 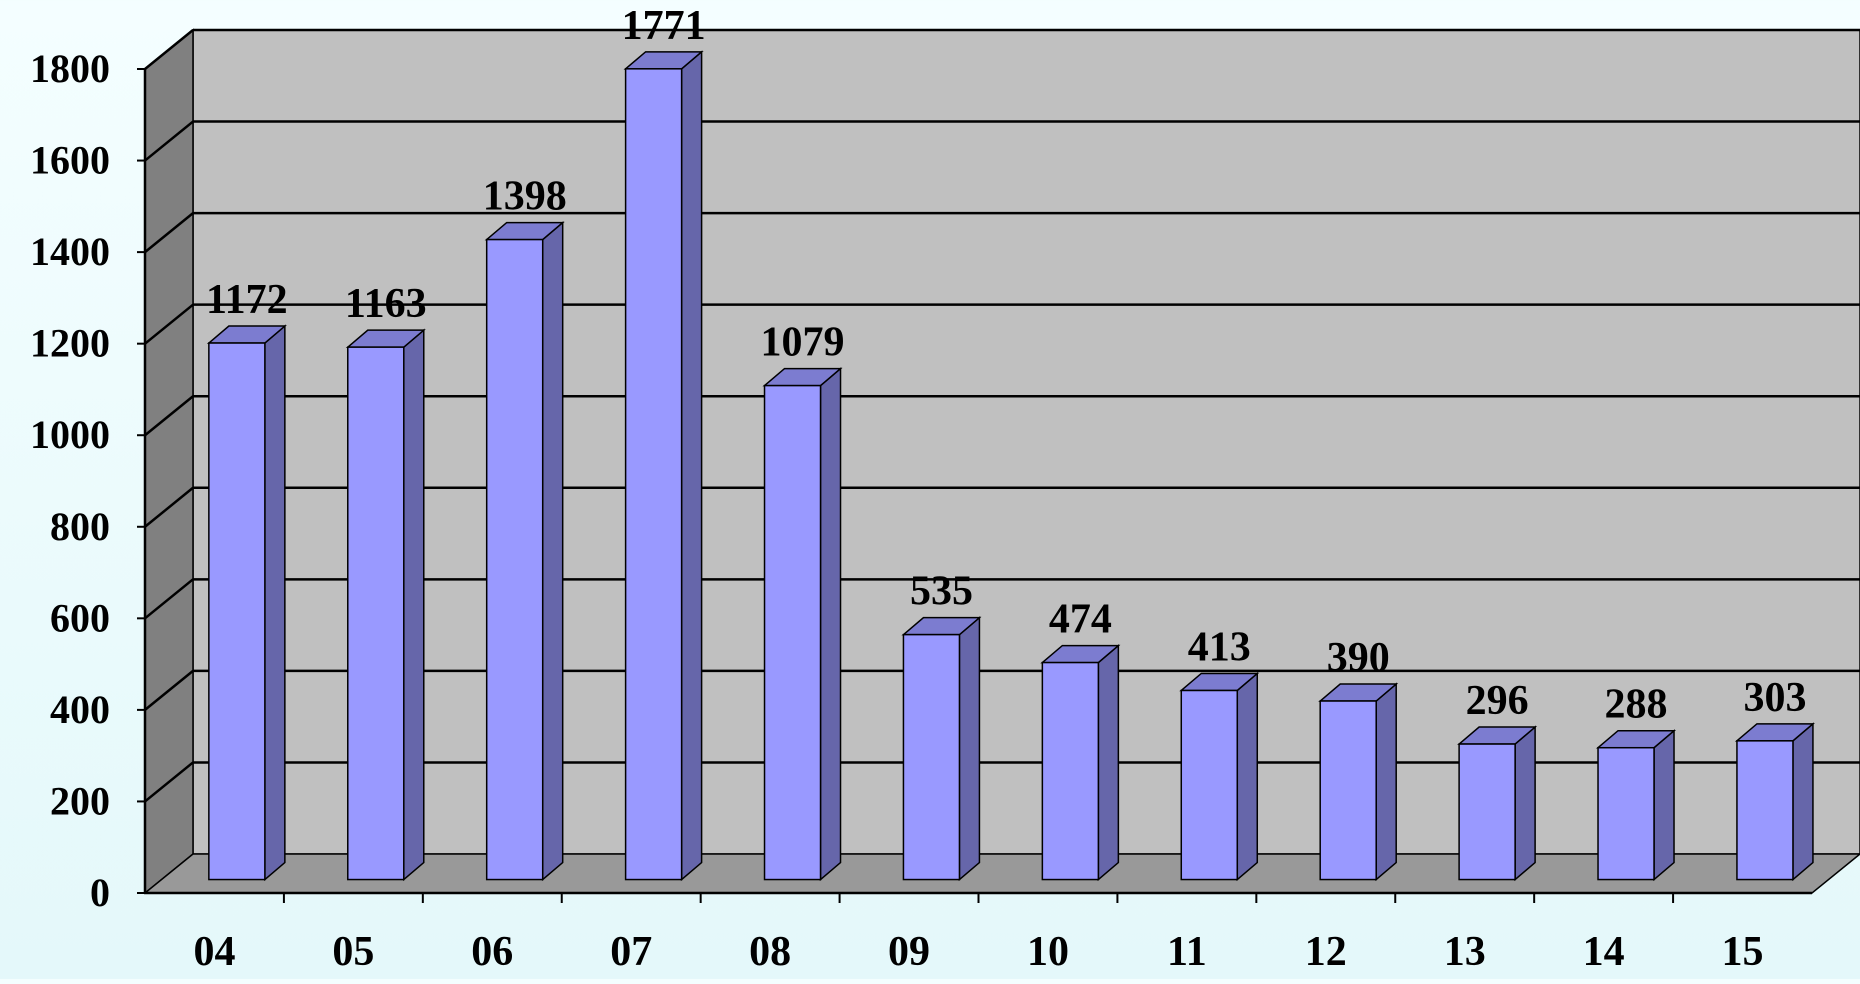 What do you see at coordinates (492, 952) in the screenshot?
I see `x-tick-label: 06` at bounding box center [492, 952].